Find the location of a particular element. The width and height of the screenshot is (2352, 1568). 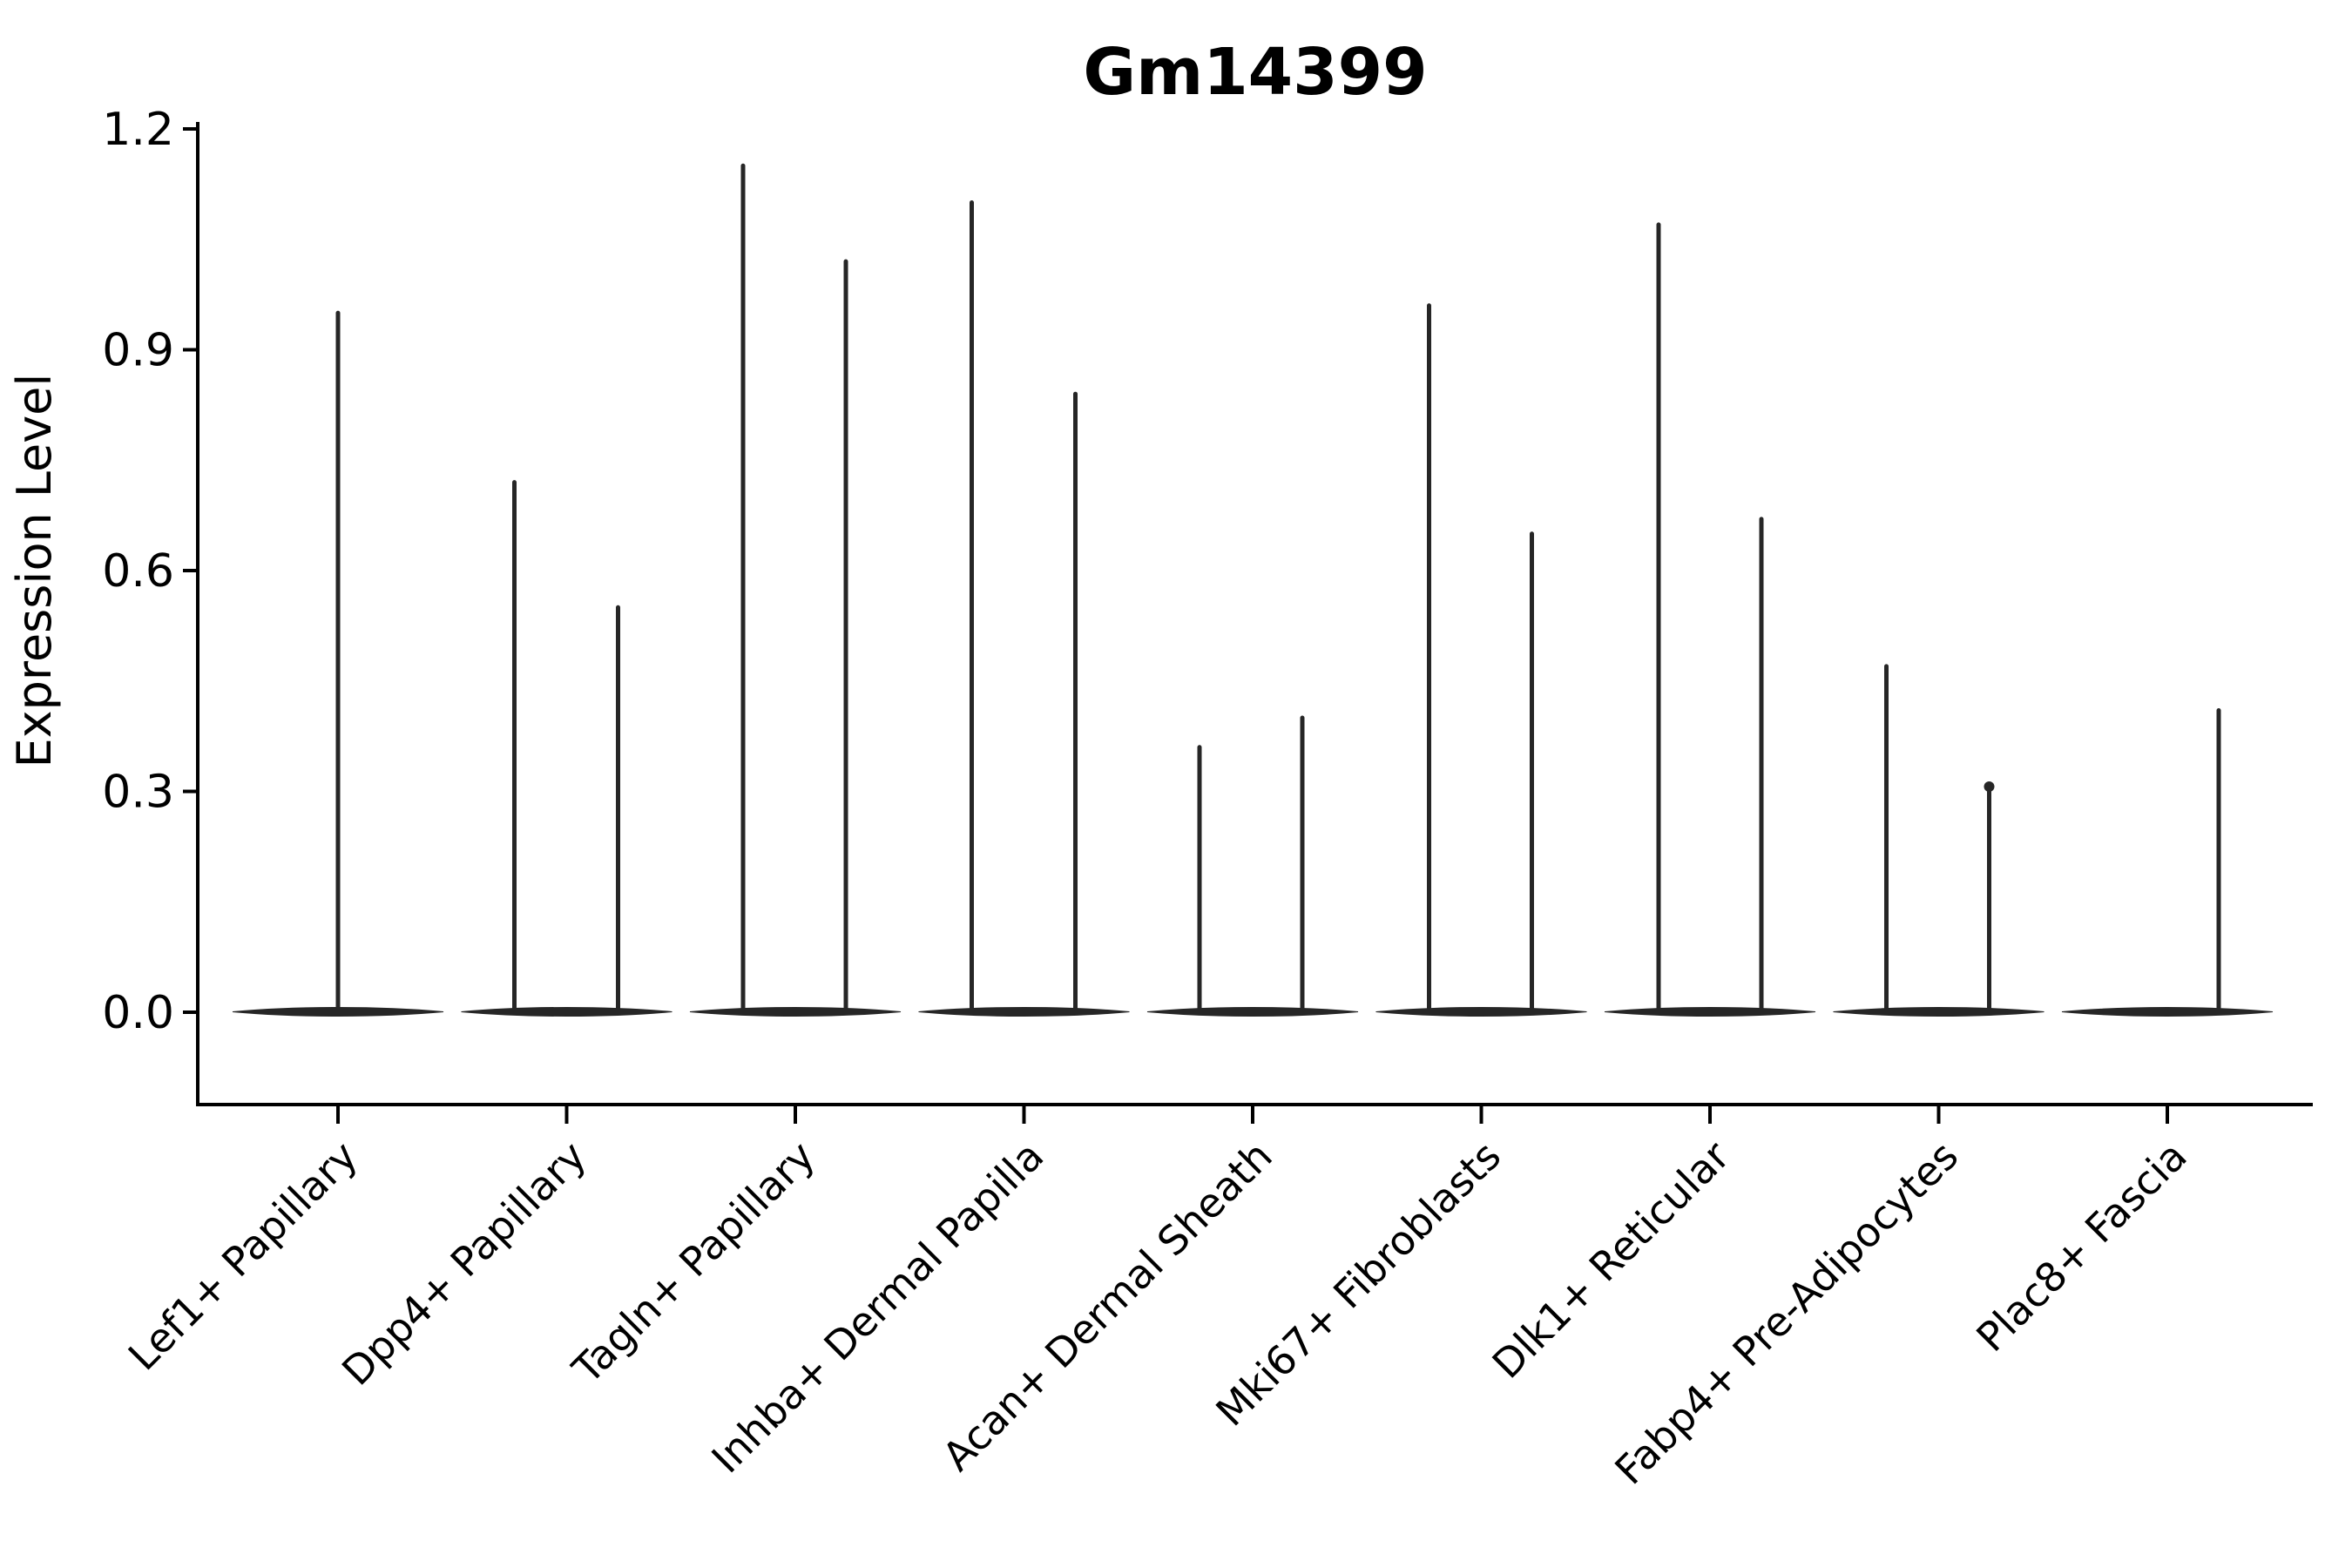

violin-spike-knob is located at coordinates (1990, 787).